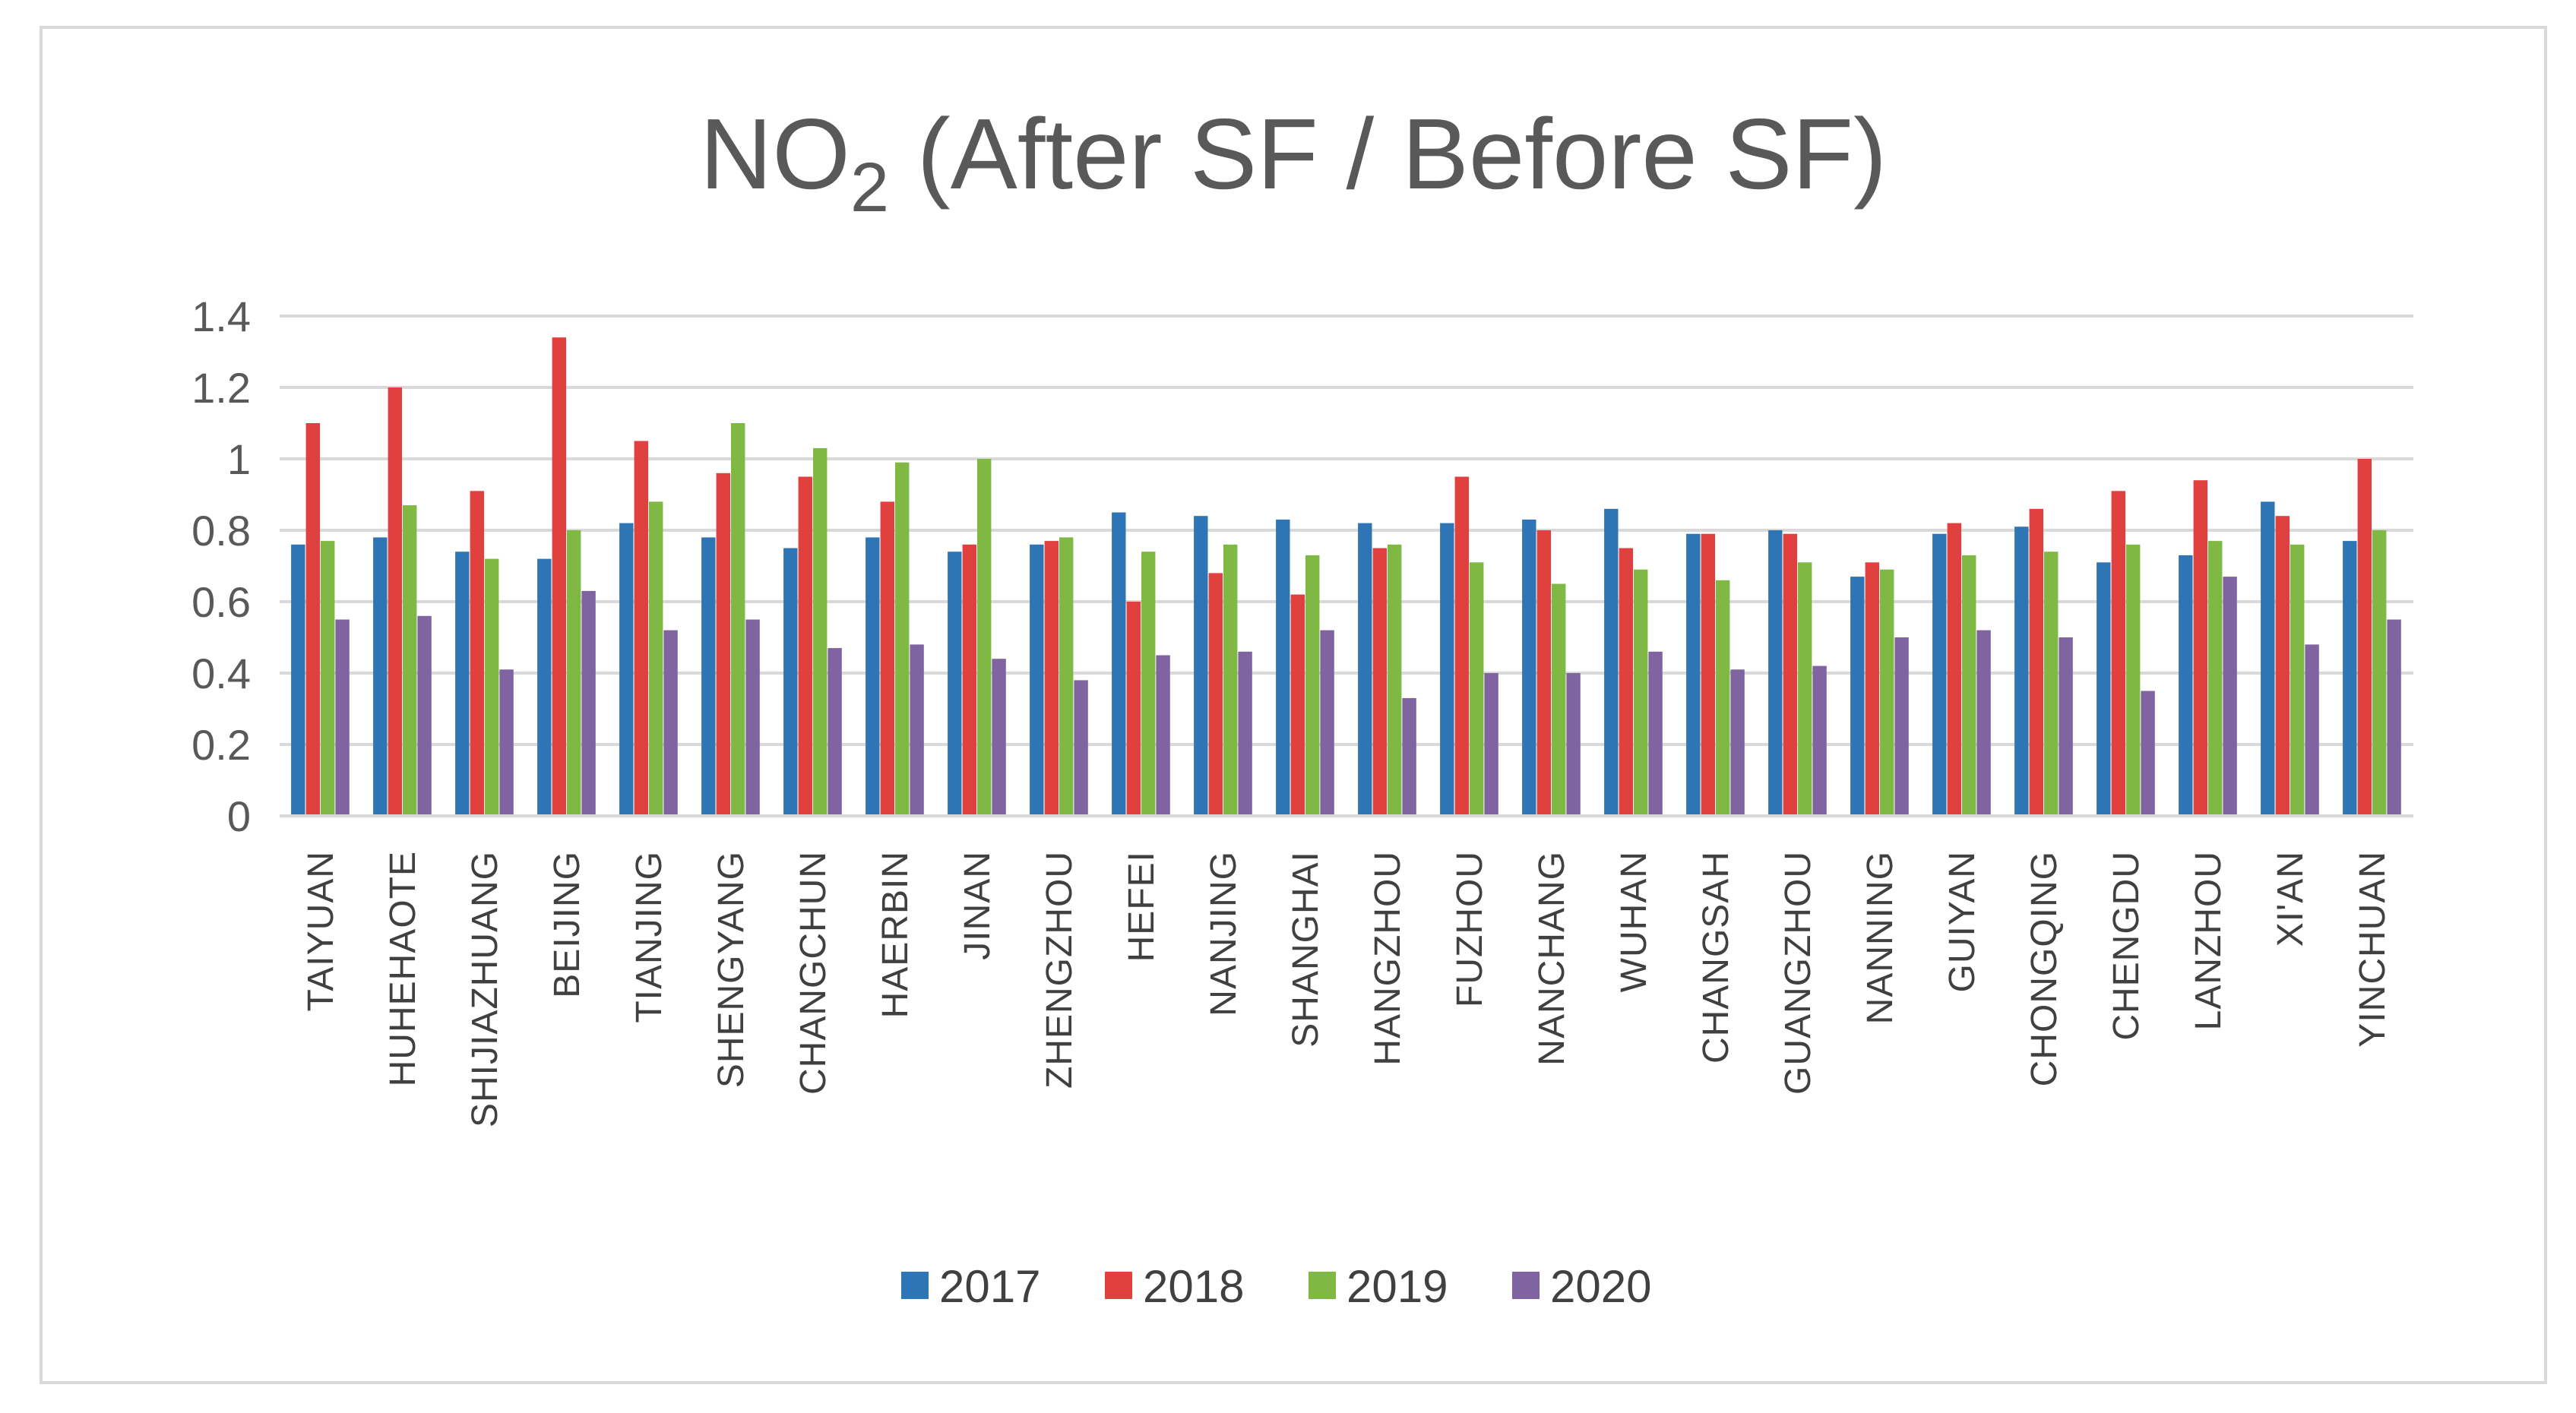  I want to click on x-category-label: HEFEI, so click(1142, 906).